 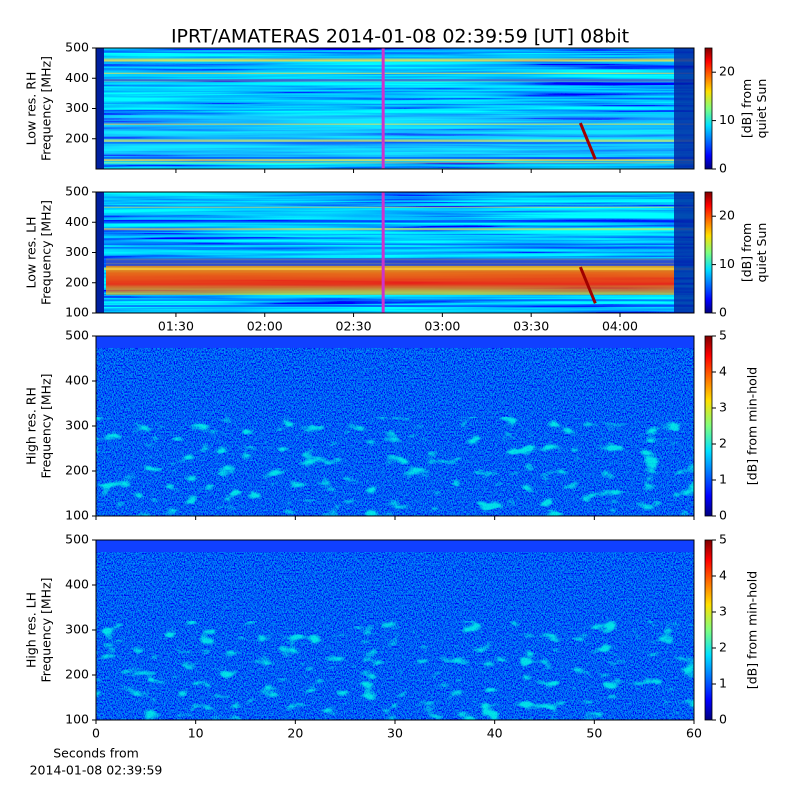 What do you see at coordinates (354, 326) in the screenshot?
I see `x-tick-label: 02:30` at bounding box center [354, 326].